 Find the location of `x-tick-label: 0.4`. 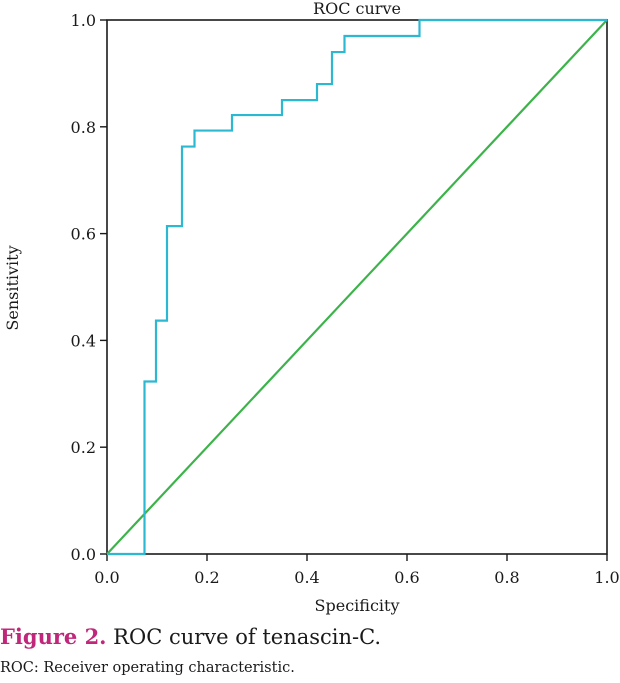

x-tick-label: 0.4 is located at coordinates (306, 577).